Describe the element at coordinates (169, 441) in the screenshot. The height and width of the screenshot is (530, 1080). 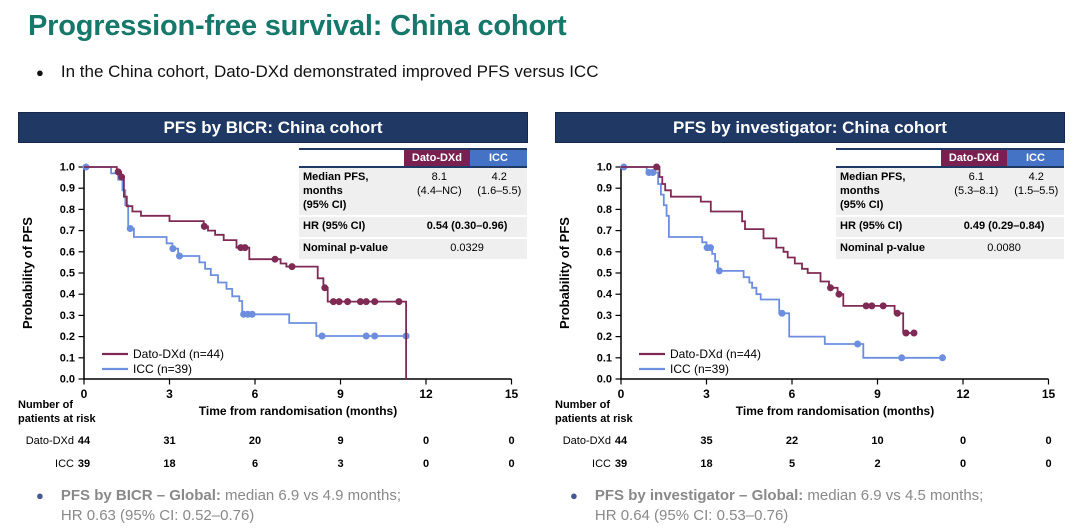
I see `risk-value: 31` at that location.